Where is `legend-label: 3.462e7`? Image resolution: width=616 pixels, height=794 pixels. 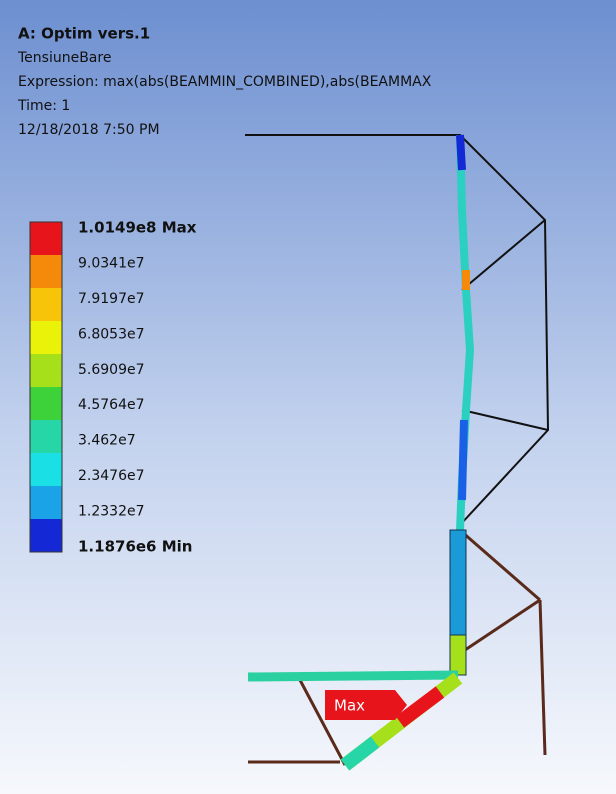 legend-label: 3.462e7 is located at coordinates (107, 441).